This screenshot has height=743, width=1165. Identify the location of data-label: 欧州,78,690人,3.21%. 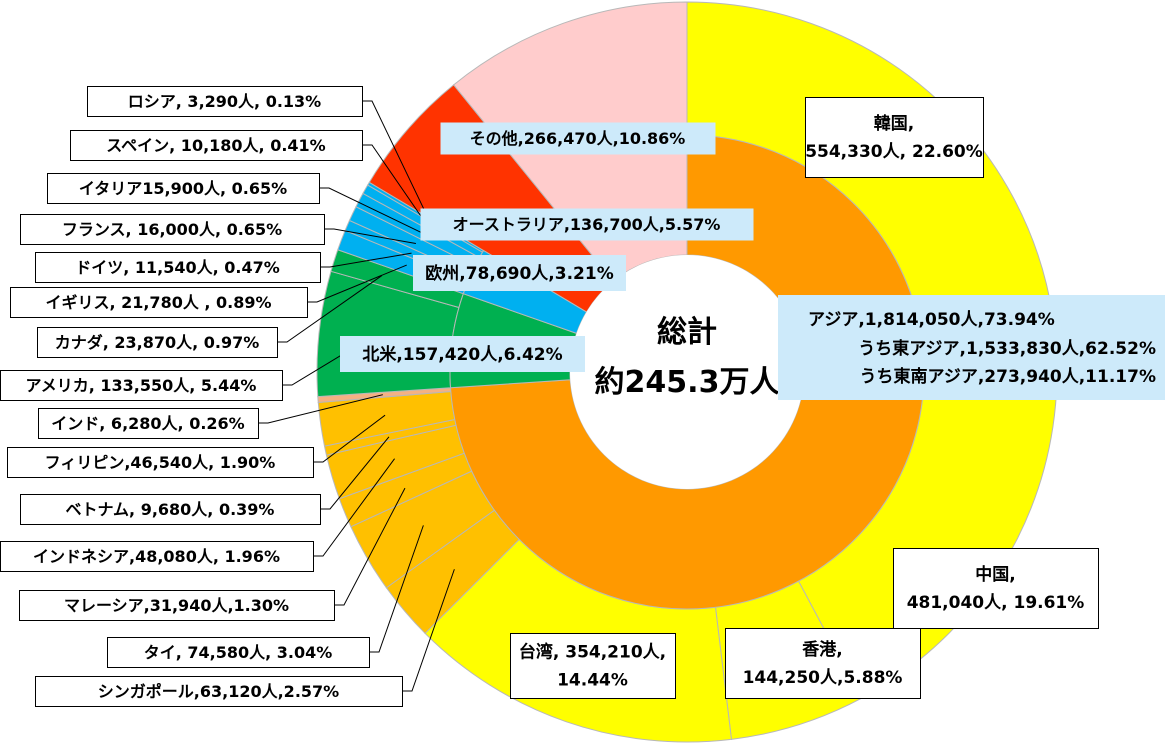
(519, 273).